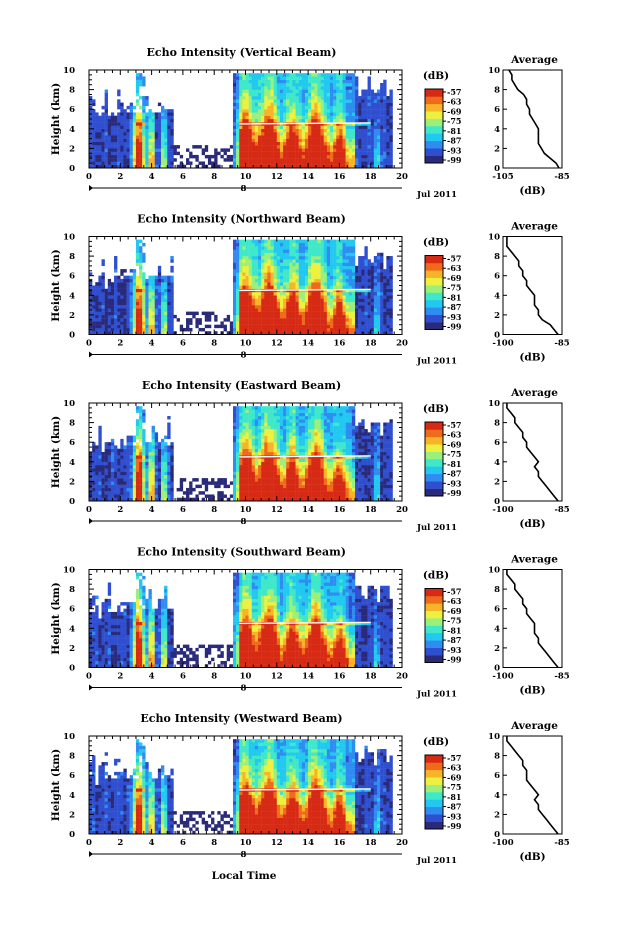 The image size is (621, 934). What do you see at coordinates (304, 123) in the screenshot?
I see `melting-layer-line` at bounding box center [304, 123].